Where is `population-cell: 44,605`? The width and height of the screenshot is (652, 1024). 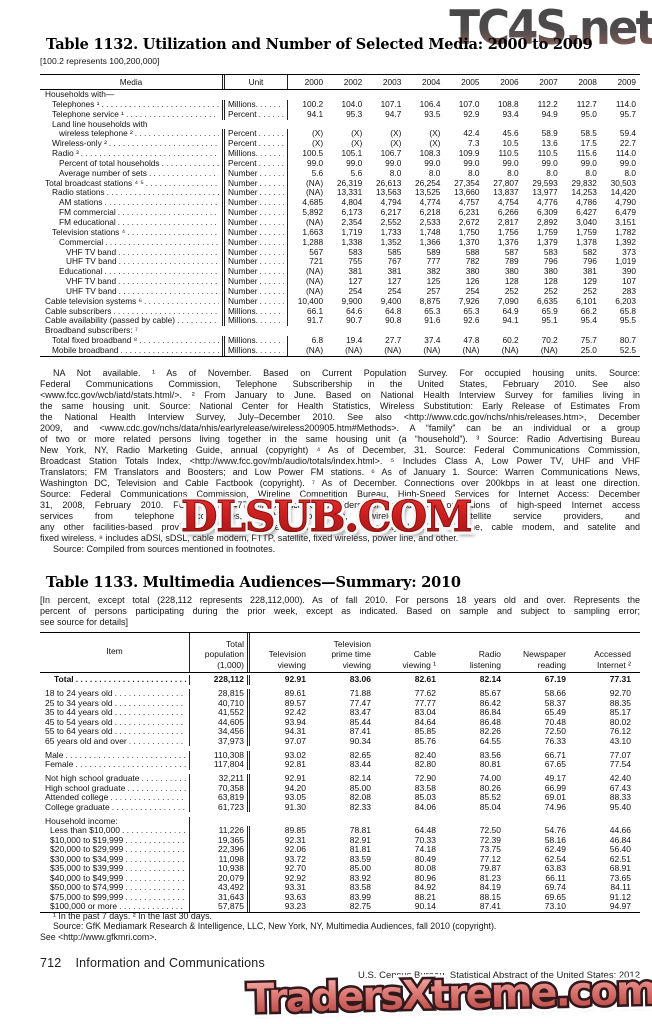 population-cell: 44,605 is located at coordinates (220, 722).